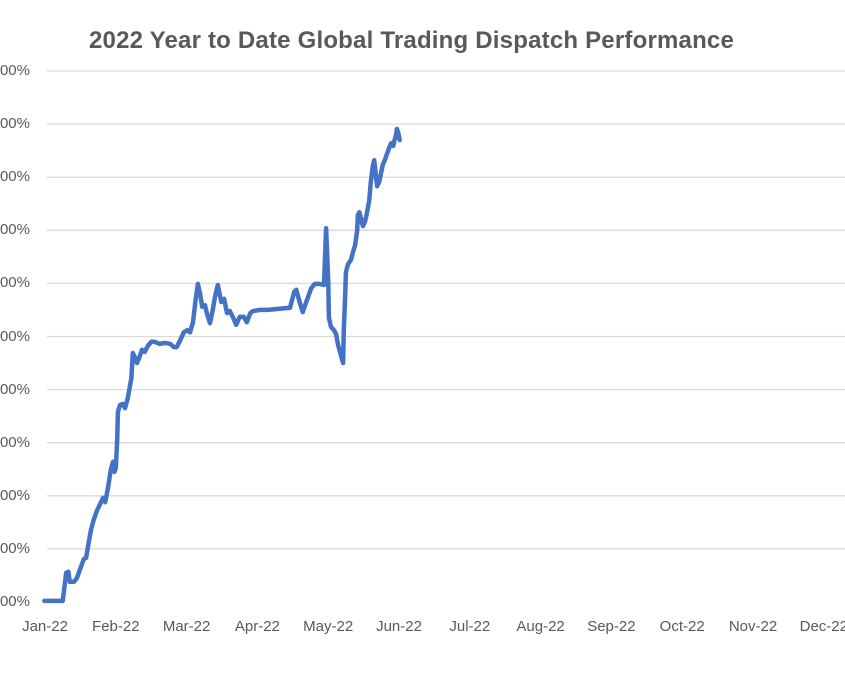 The width and height of the screenshot is (845, 684). Describe the element at coordinates (611, 626) in the screenshot. I see `x-tick-label: Sep-22` at that location.